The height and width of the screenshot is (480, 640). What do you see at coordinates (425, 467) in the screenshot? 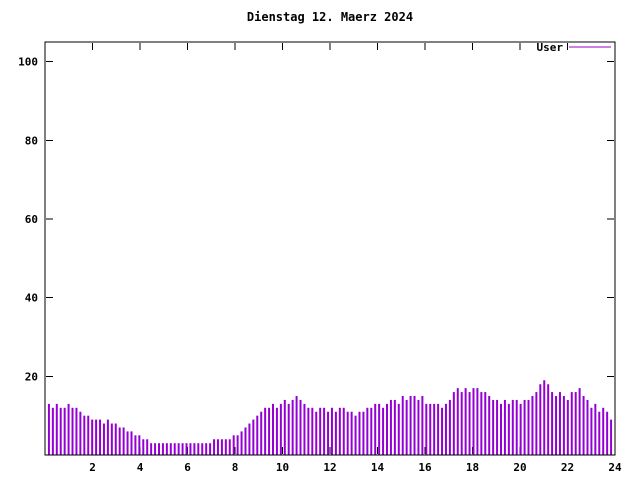
I see `x-tick-label: 16` at bounding box center [425, 467].